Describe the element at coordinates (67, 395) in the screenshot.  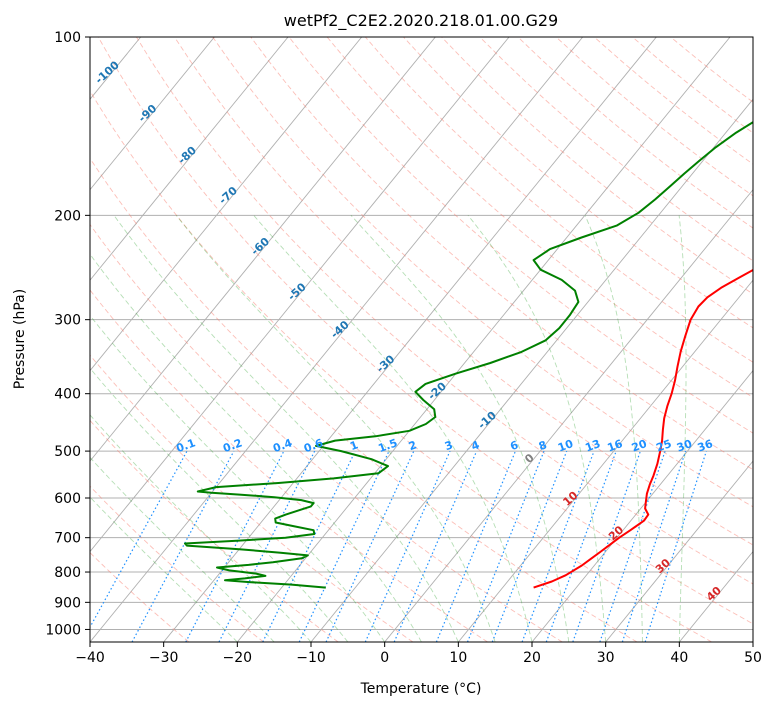
I see `y-tick-label: 400` at that location.